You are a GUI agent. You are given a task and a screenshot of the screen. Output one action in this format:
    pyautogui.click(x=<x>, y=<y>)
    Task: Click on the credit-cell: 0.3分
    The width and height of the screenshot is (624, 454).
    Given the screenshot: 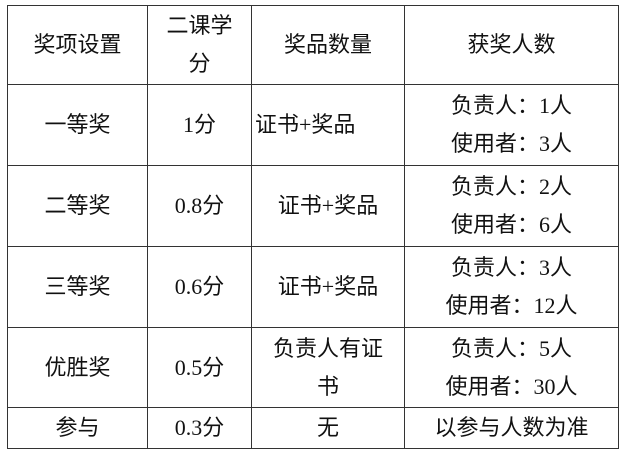 What is the action you would take?
    pyautogui.click(x=199, y=428)
    